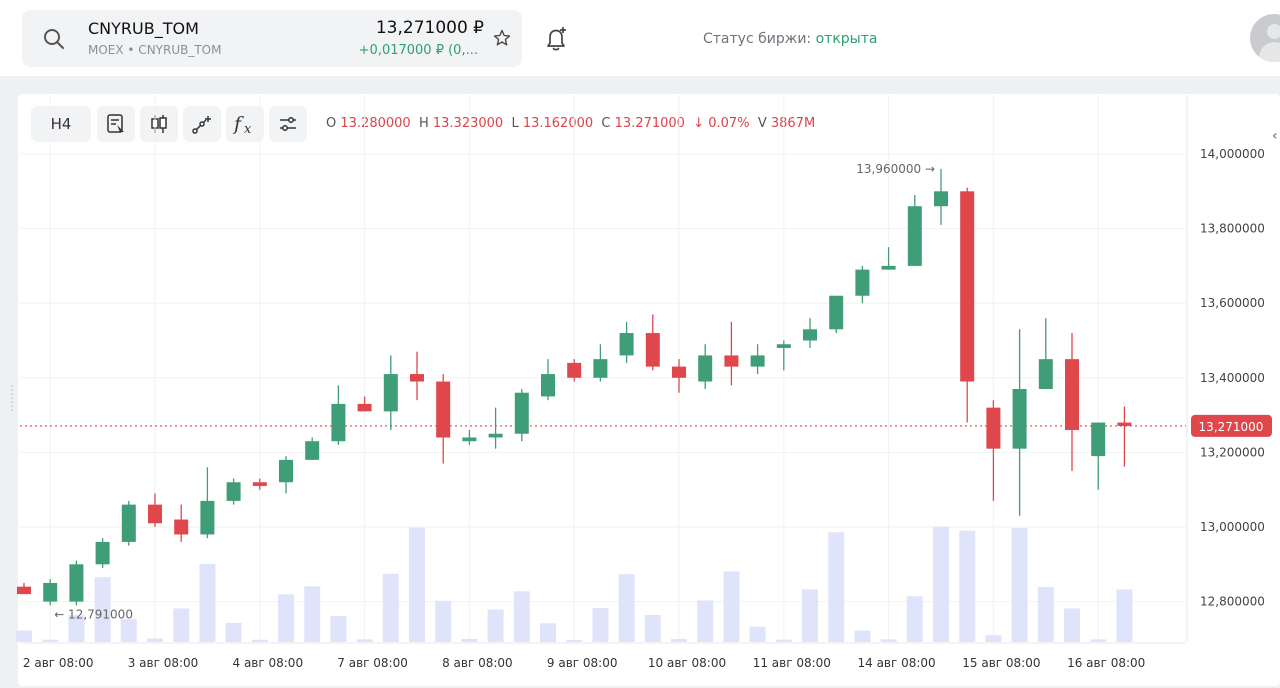 This screenshot has height=688, width=1280. Describe the element at coordinates (1106, 663) in the screenshot. I see `x-tick-label: 16 авг 08:00` at that location.